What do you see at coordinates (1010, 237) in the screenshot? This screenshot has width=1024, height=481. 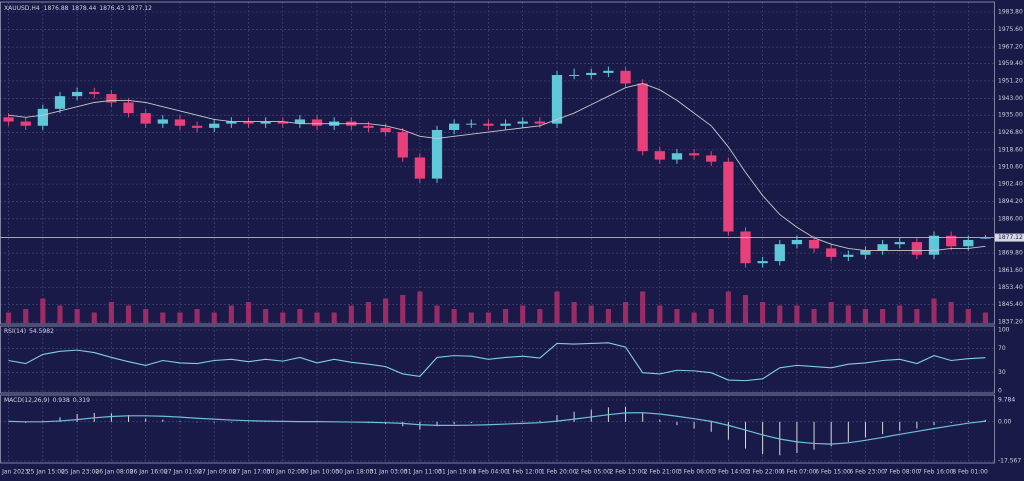 I see `last-price-label: 1877.12` at bounding box center [1010, 237].